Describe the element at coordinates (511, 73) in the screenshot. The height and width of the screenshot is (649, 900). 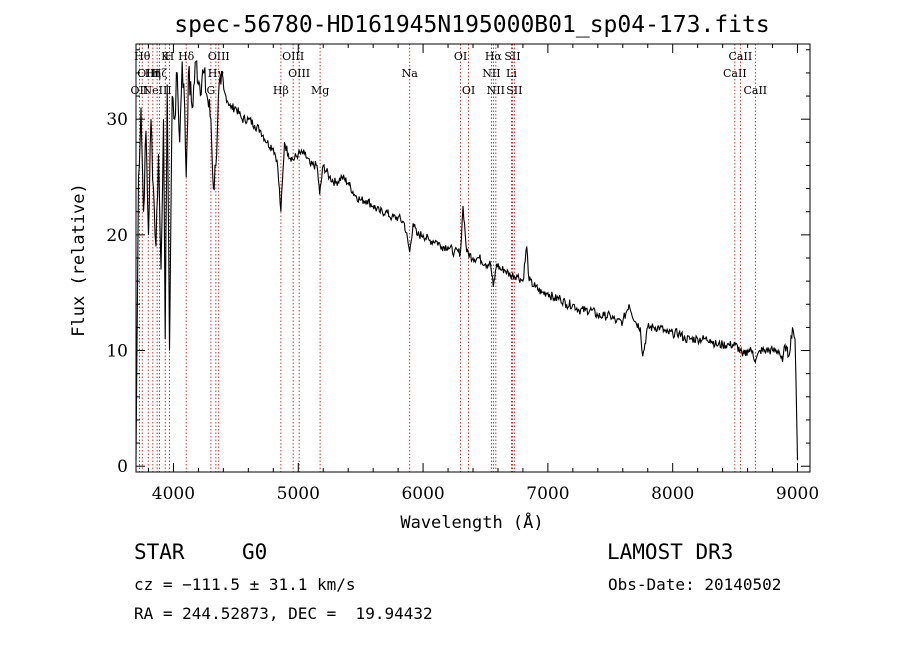
I see `line-label-22: Li` at that location.